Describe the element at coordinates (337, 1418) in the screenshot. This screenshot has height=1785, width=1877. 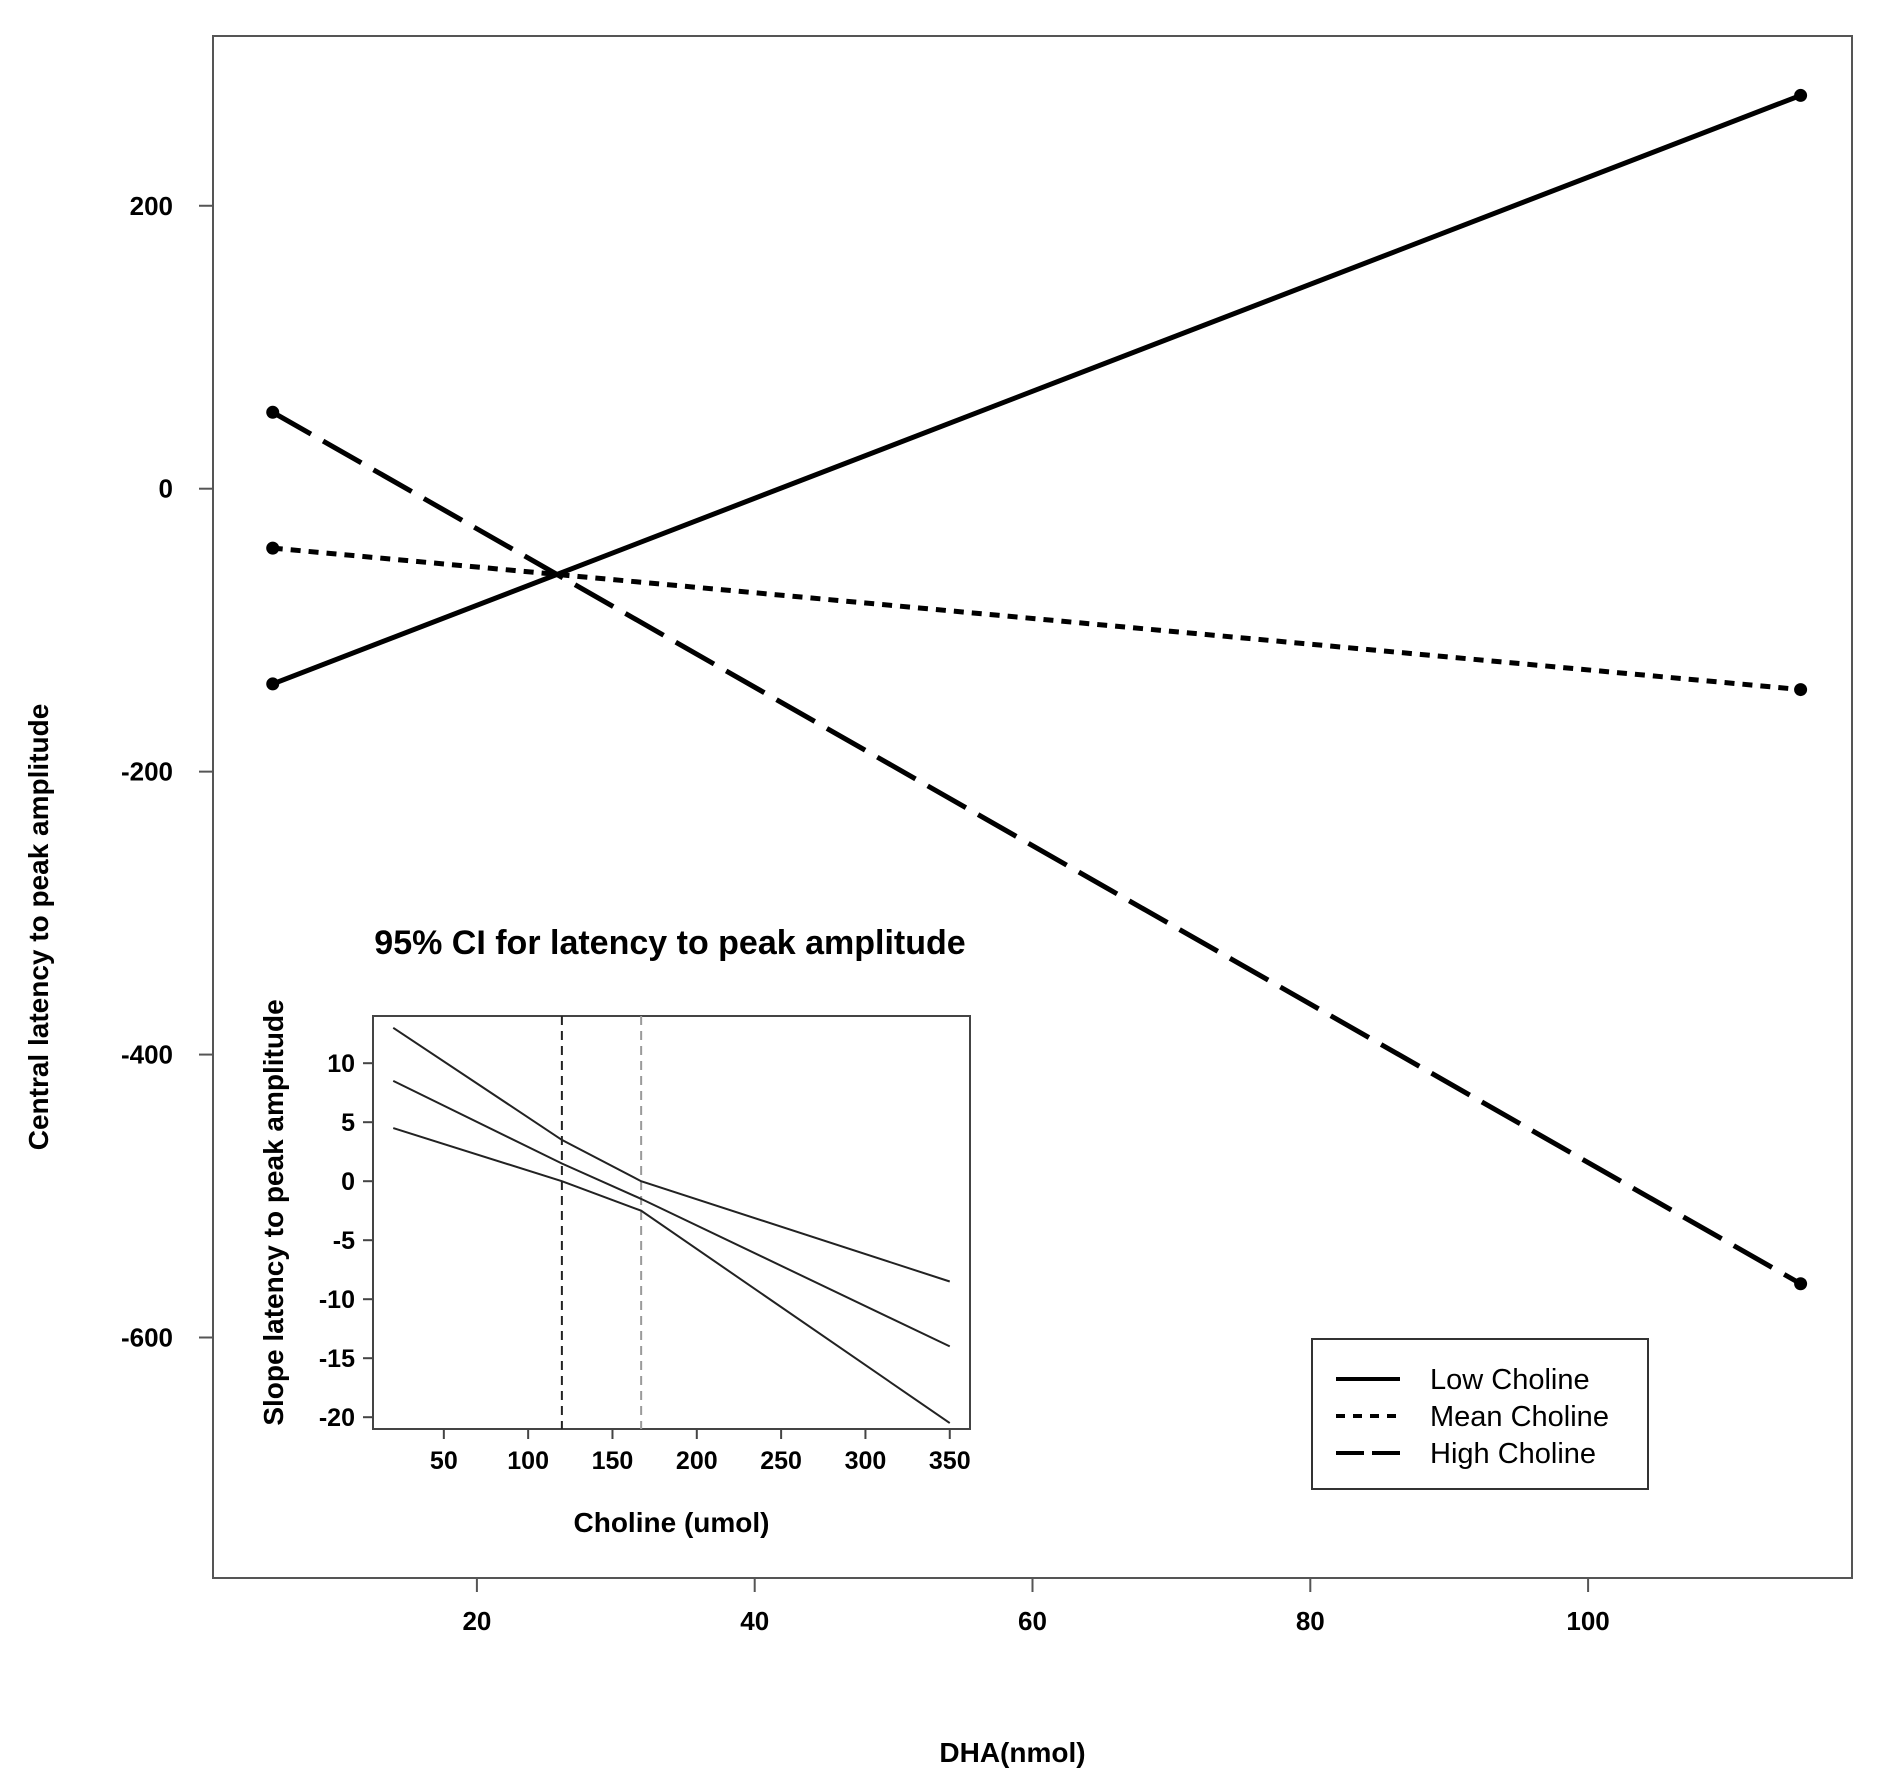
I see `inset-y-tick-label-20: -20` at that location.